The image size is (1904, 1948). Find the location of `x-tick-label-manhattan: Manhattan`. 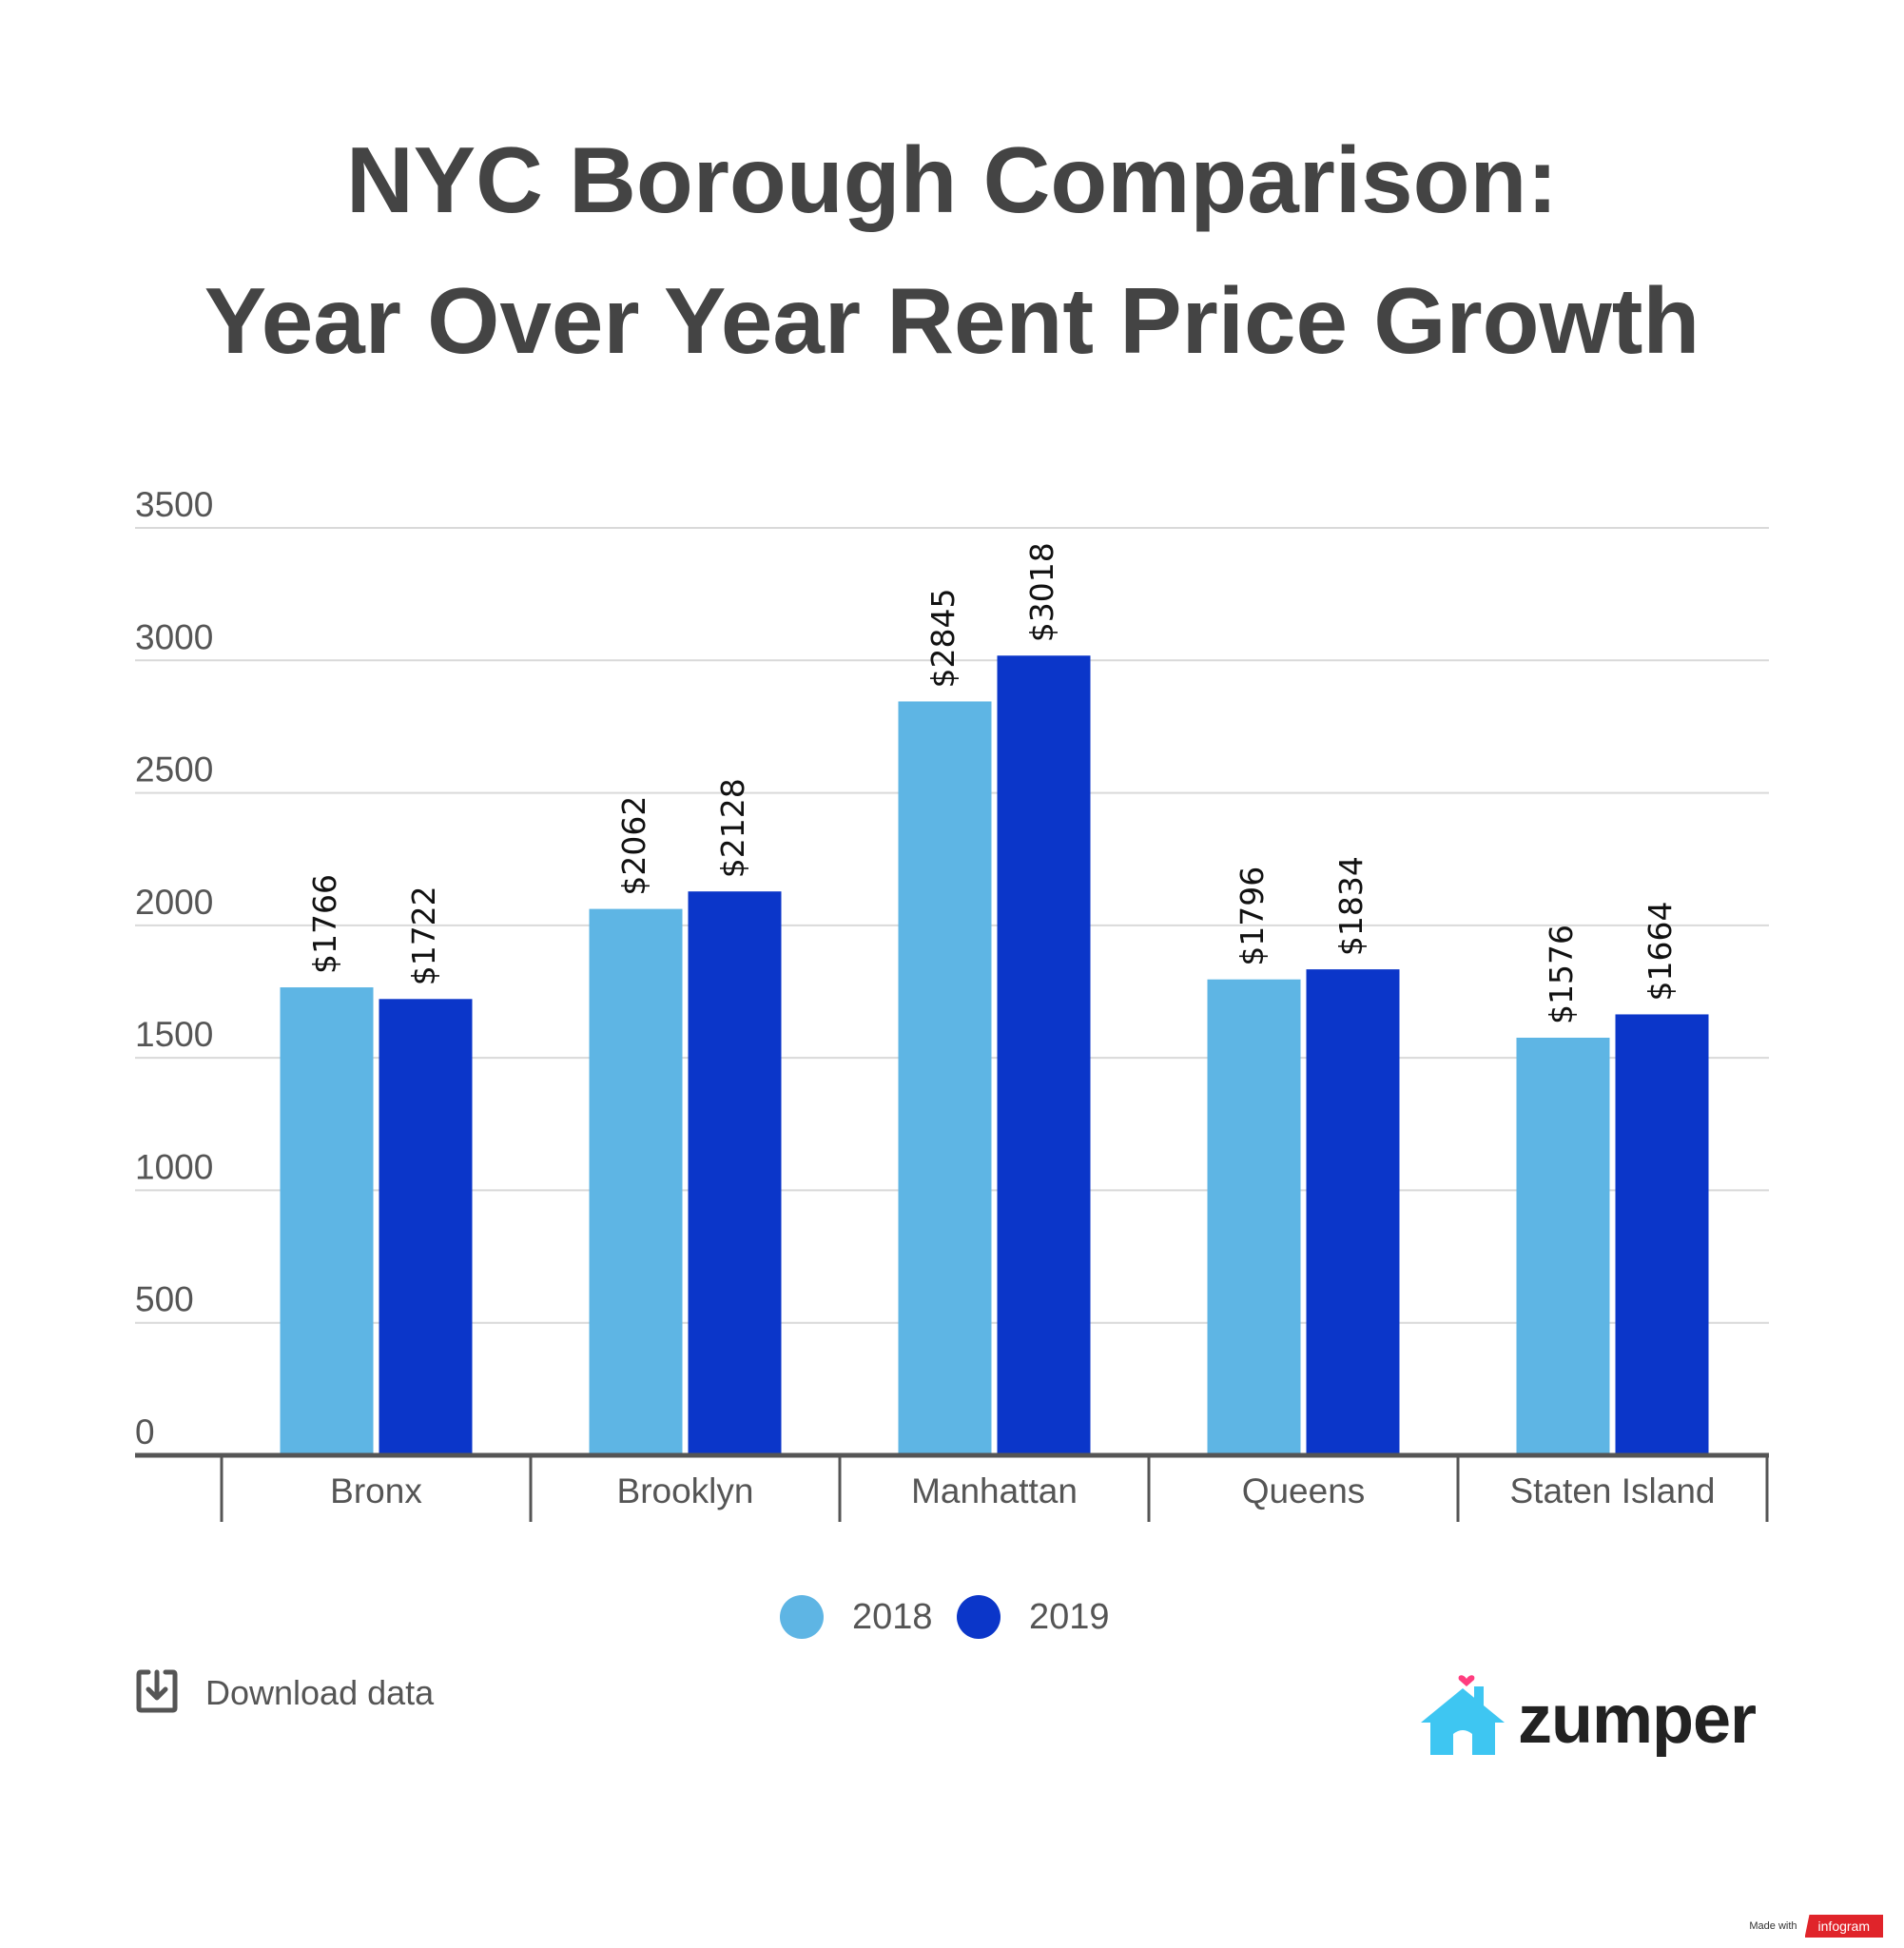

x-tick-label-manhattan: Manhattan is located at coordinates (994, 1490).